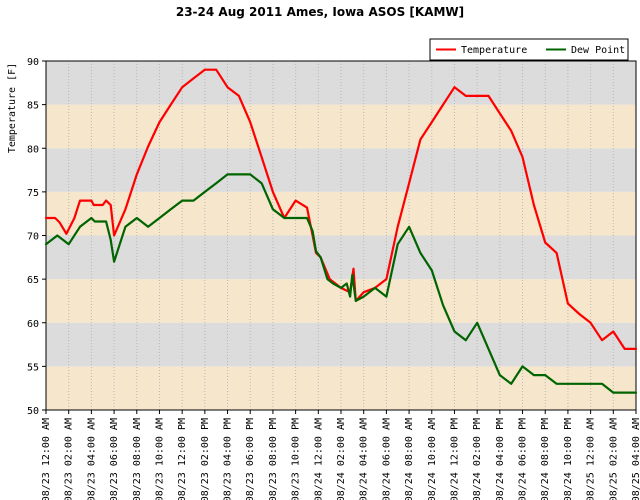 Image resolution: width=640 pixels, height=500 pixels. I want to click on legend-temperature-label: Temperature, so click(494, 50).